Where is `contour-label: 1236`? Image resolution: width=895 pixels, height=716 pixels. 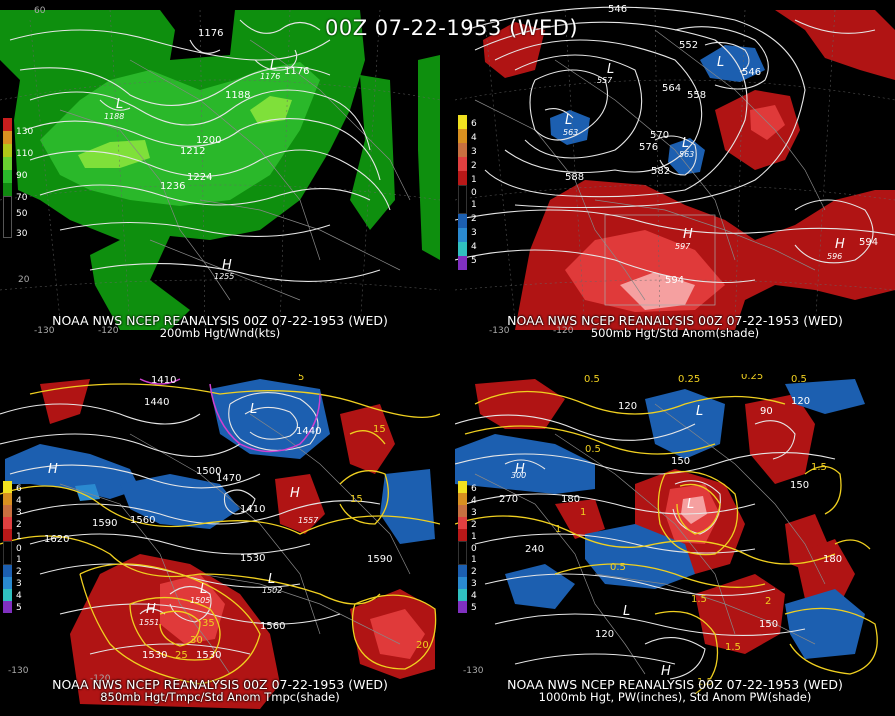 contour-label: 1236 is located at coordinates (173, 186).